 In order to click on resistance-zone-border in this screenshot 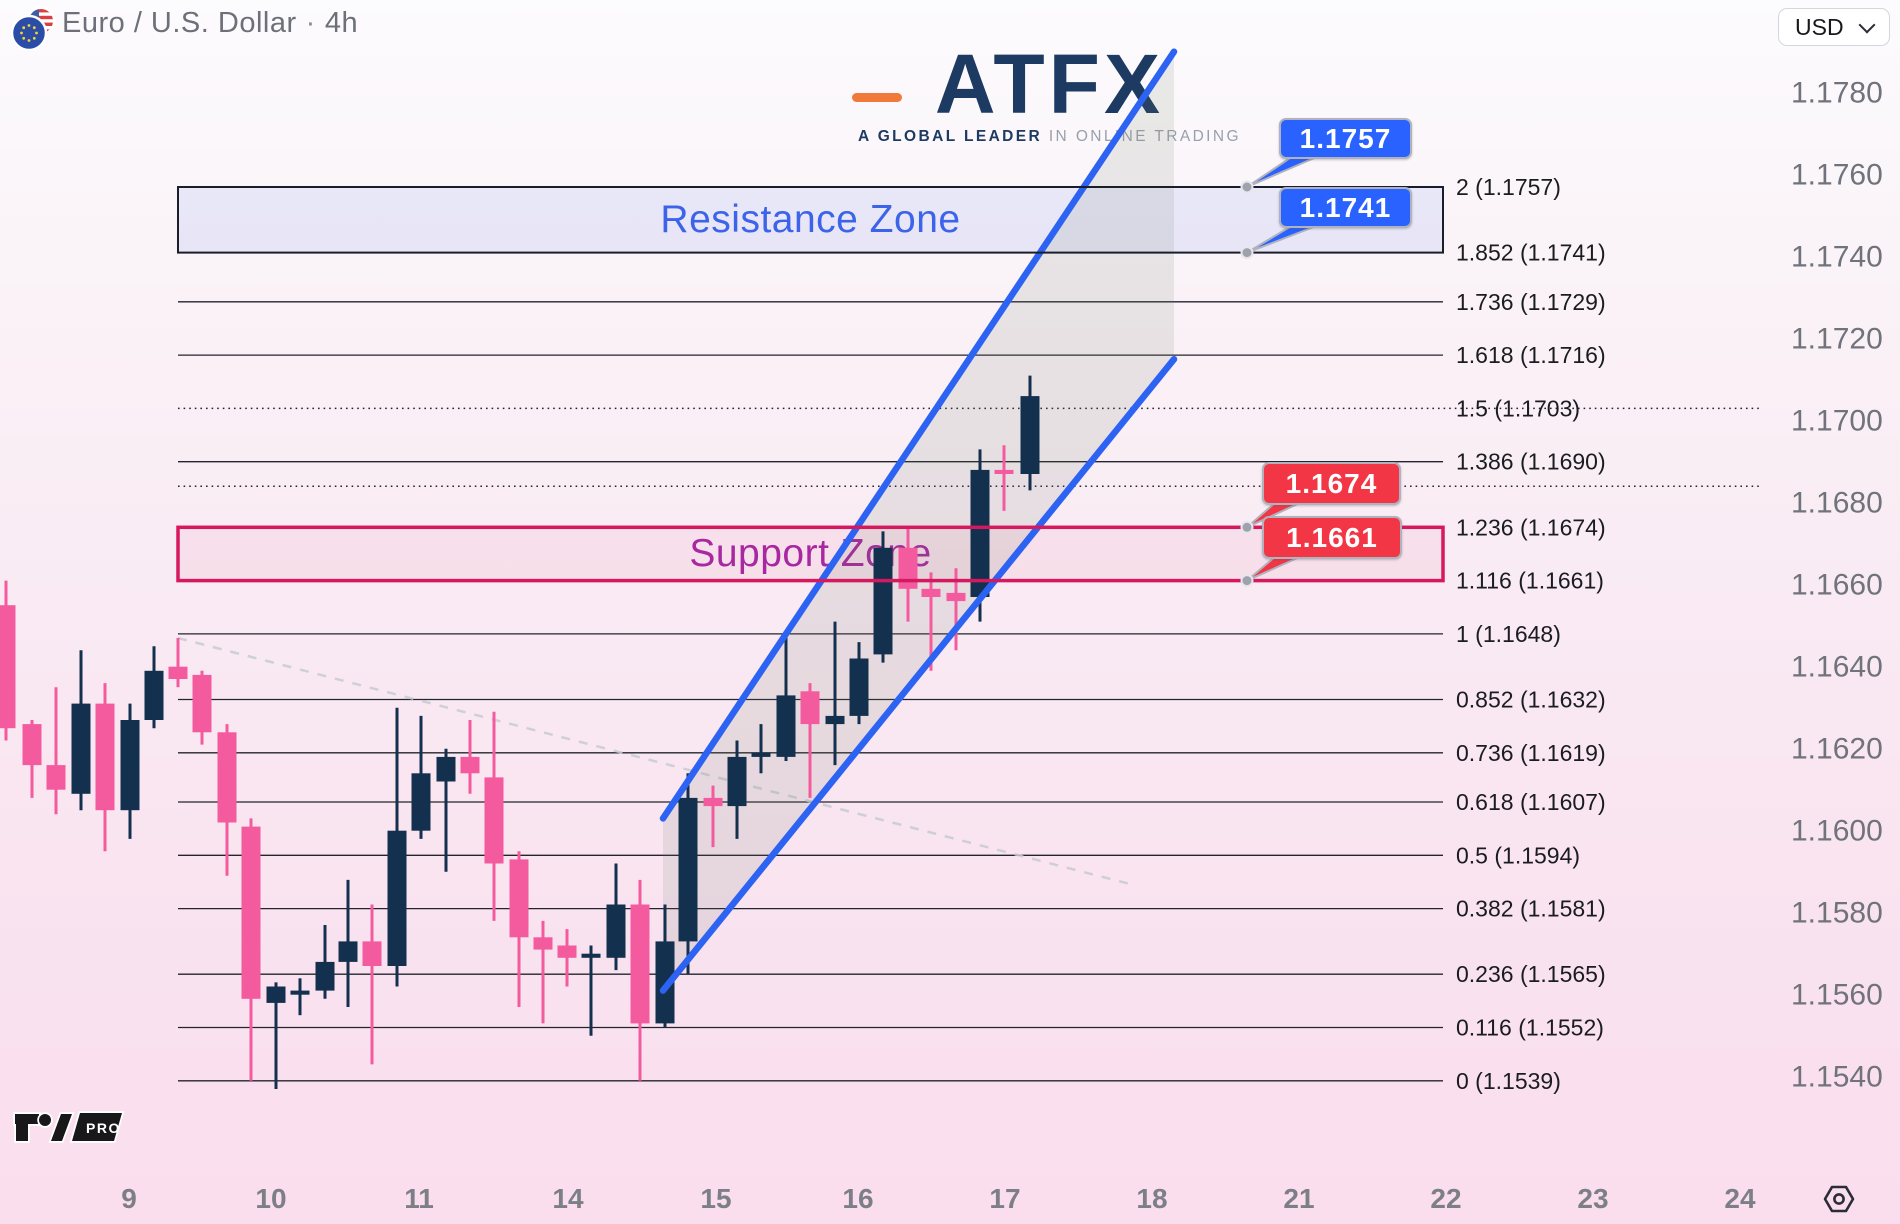, I will do `click(810, 220)`.